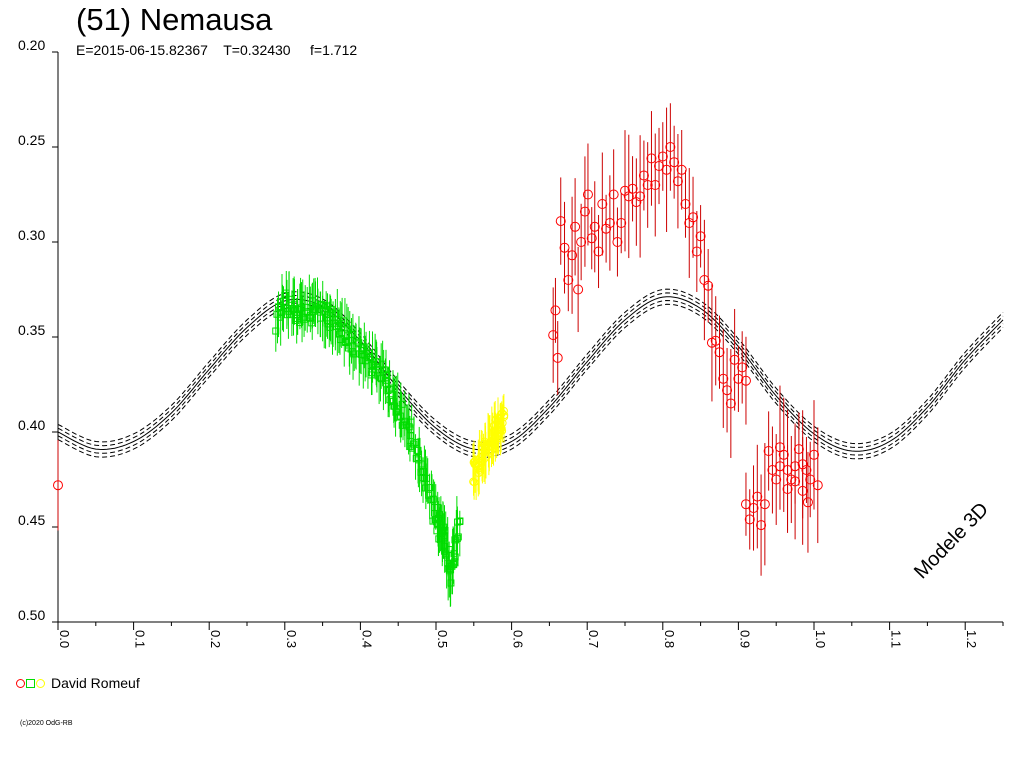 Image resolution: width=1024 pixels, height=768 pixels. What do you see at coordinates (442, 639) in the screenshot?
I see `x-tick-label: 0.5` at bounding box center [442, 639].